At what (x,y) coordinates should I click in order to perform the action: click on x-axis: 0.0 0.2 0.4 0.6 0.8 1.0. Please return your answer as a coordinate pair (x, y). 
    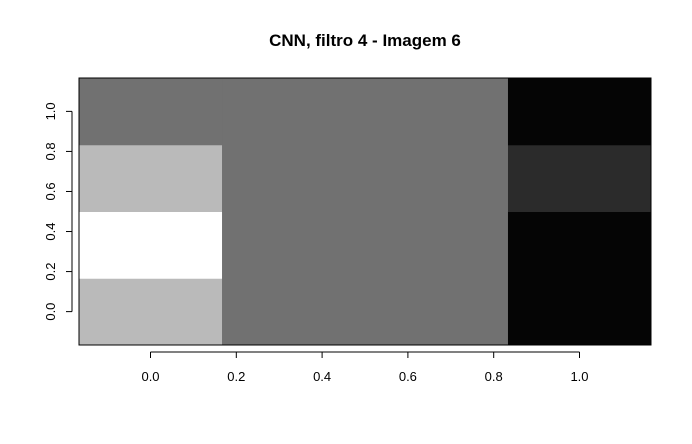
    Looking at the image, I should click on (365, 367).